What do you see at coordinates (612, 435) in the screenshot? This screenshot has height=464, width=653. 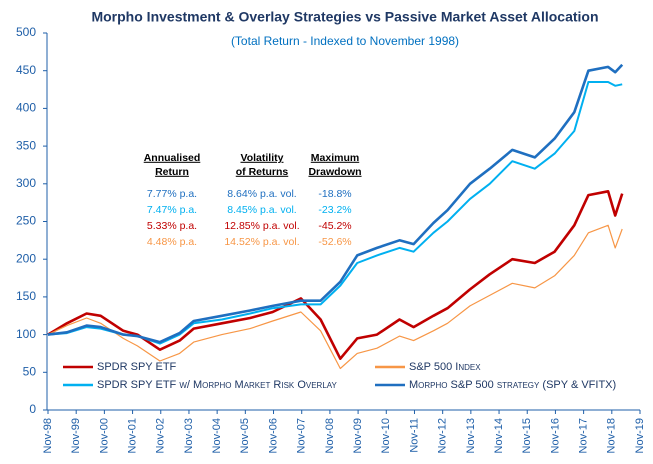 I see `x-tick-label: Nov-18` at bounding box center [612, 435].